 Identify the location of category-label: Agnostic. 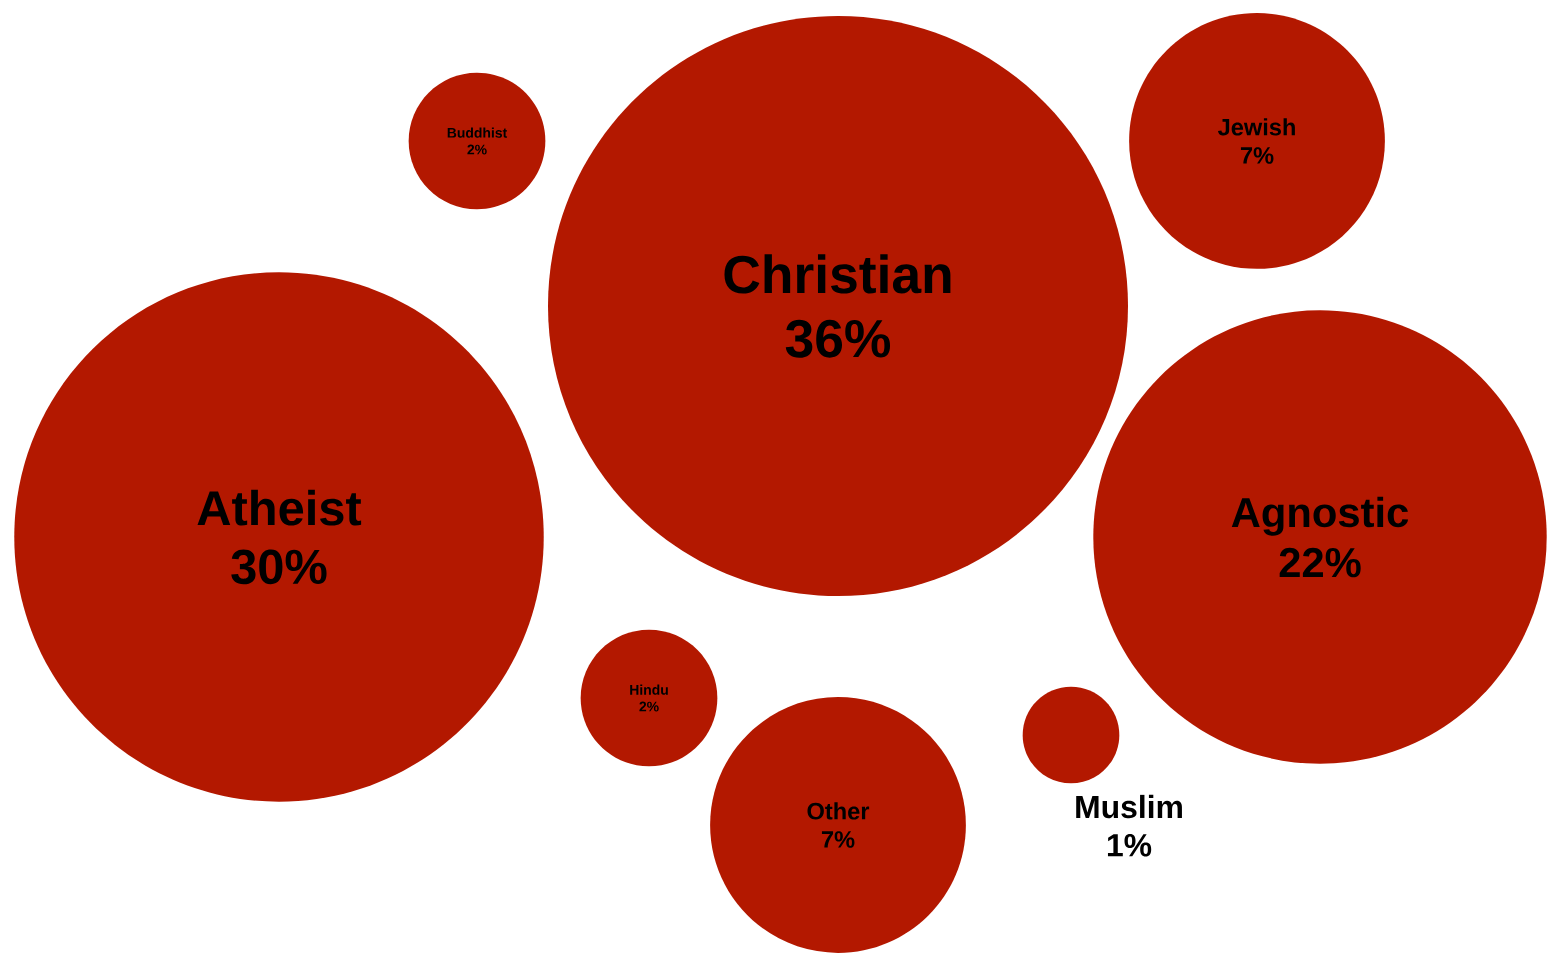
(1320, 516).